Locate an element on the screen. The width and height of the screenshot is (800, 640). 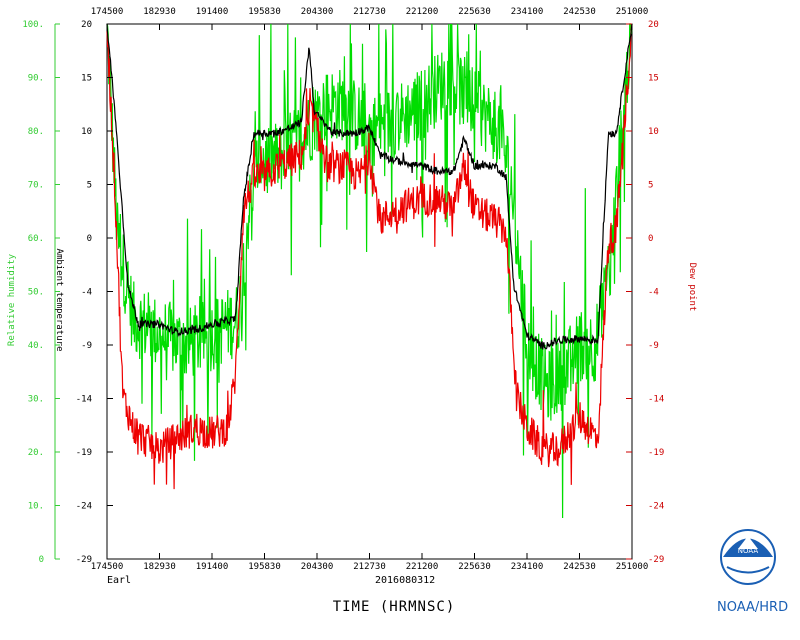
x-tick-label-top: 234100 is located at coordinates (527, 12).